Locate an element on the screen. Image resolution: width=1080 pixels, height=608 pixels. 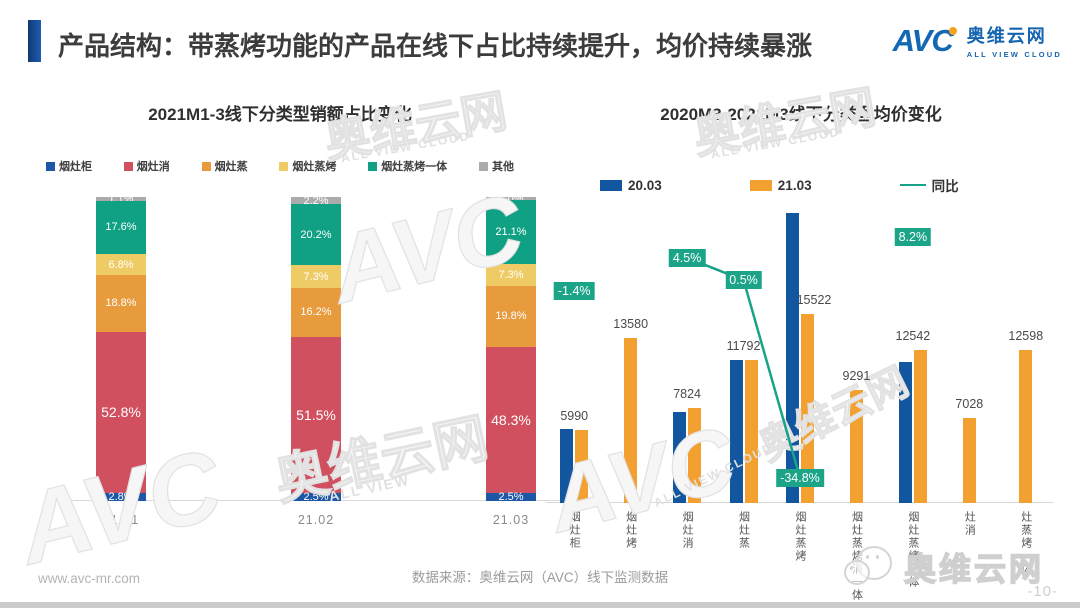
bar-value-label: 9291 is located at coordinates (856, 376).